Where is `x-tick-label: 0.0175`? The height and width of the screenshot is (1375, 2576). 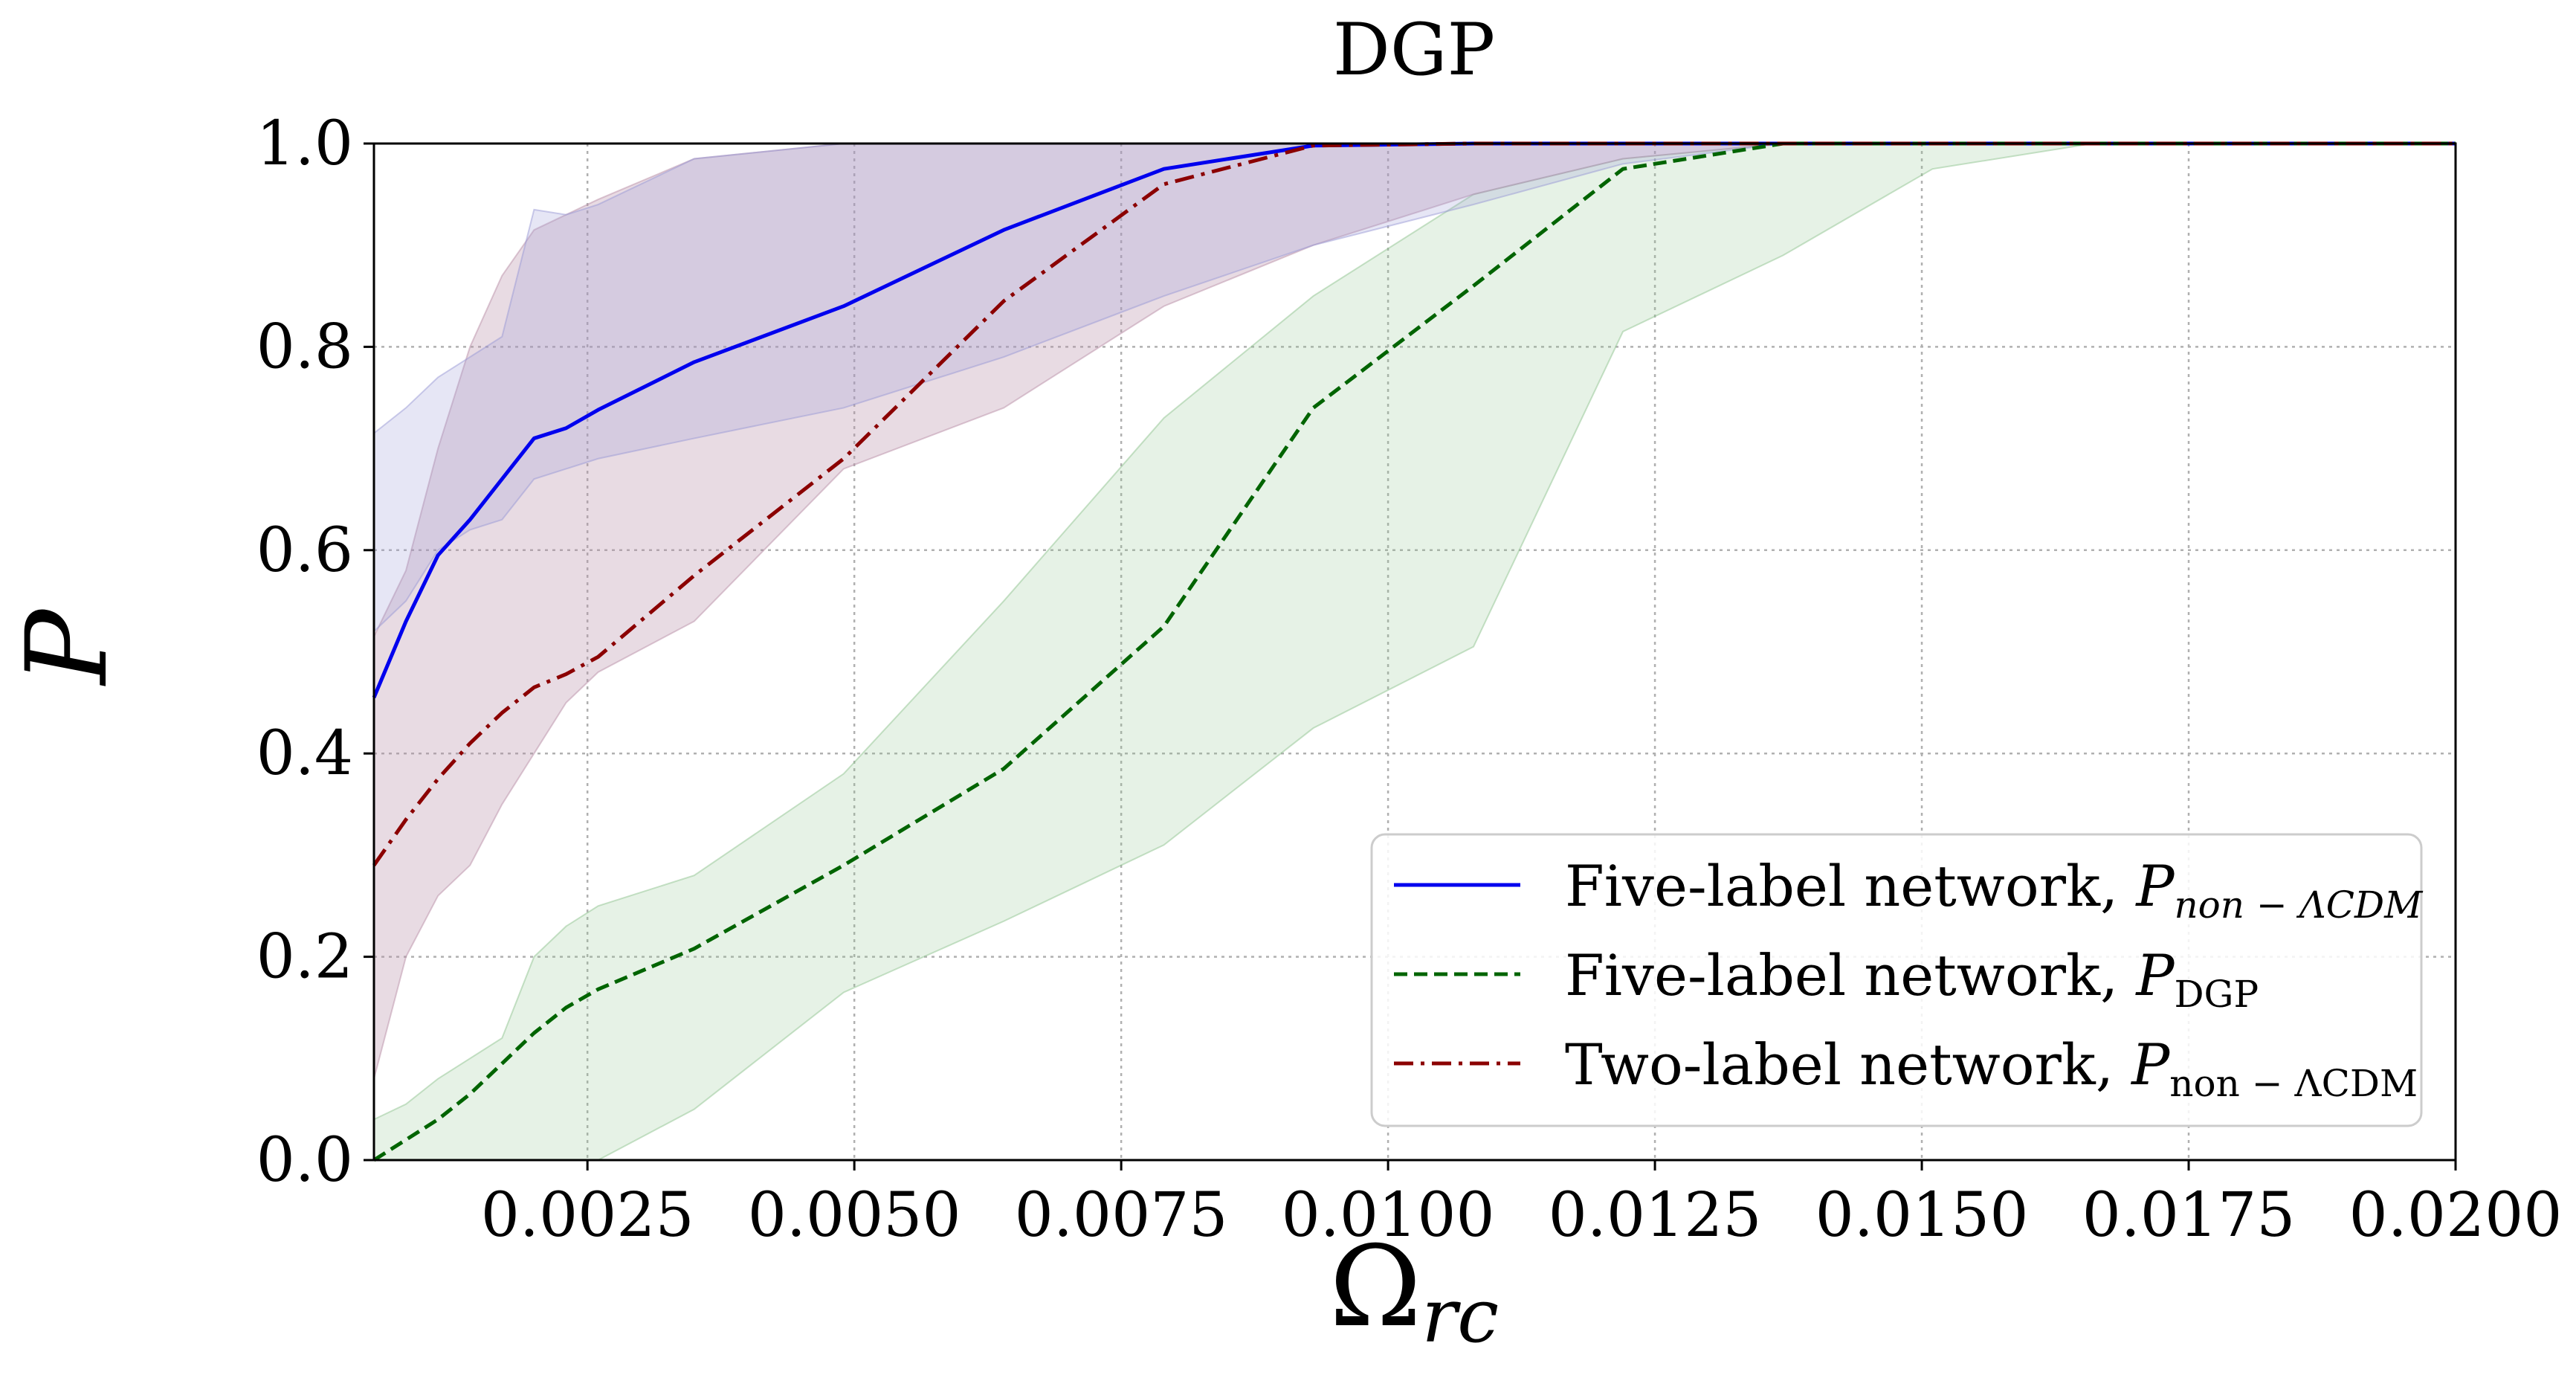
x-tick-label: 0.0175 is located at coordinates (2189, 1215).